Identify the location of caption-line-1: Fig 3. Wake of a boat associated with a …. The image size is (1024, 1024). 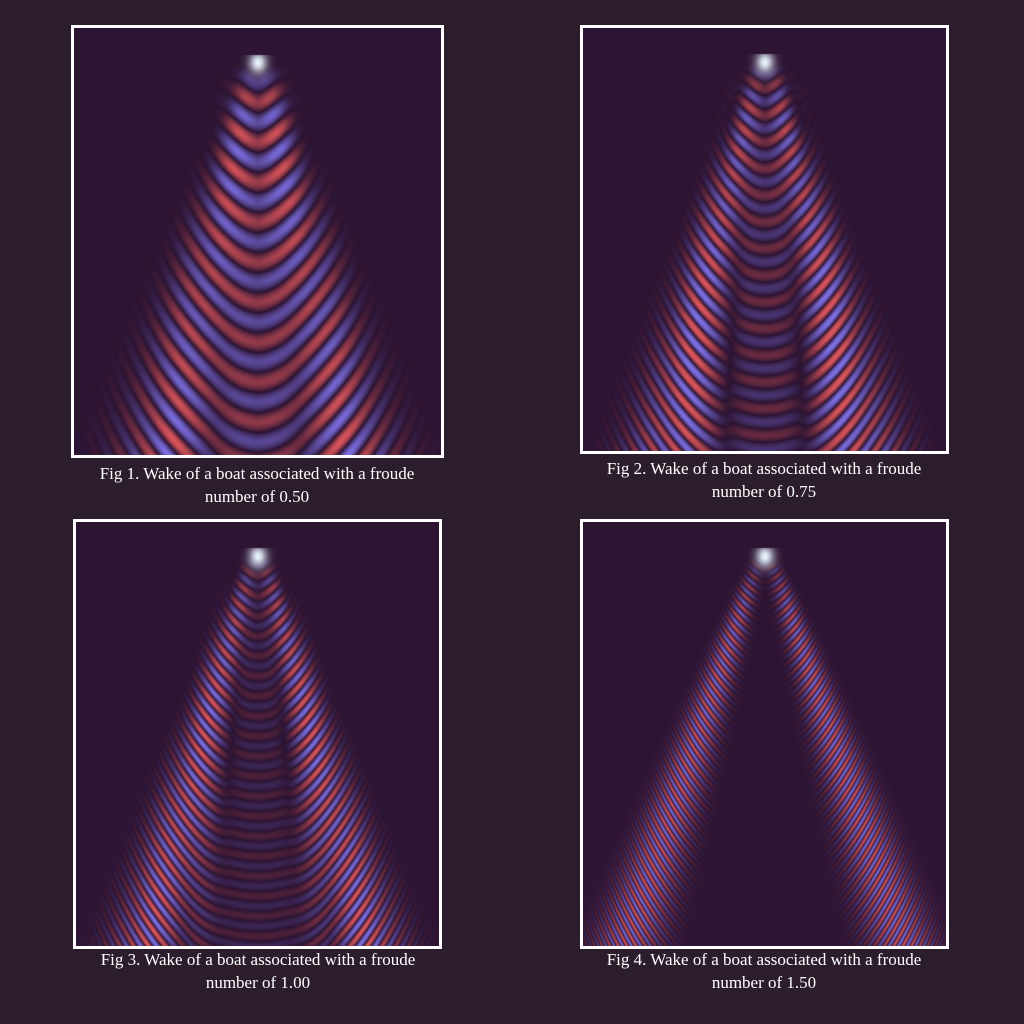
(258, 959).